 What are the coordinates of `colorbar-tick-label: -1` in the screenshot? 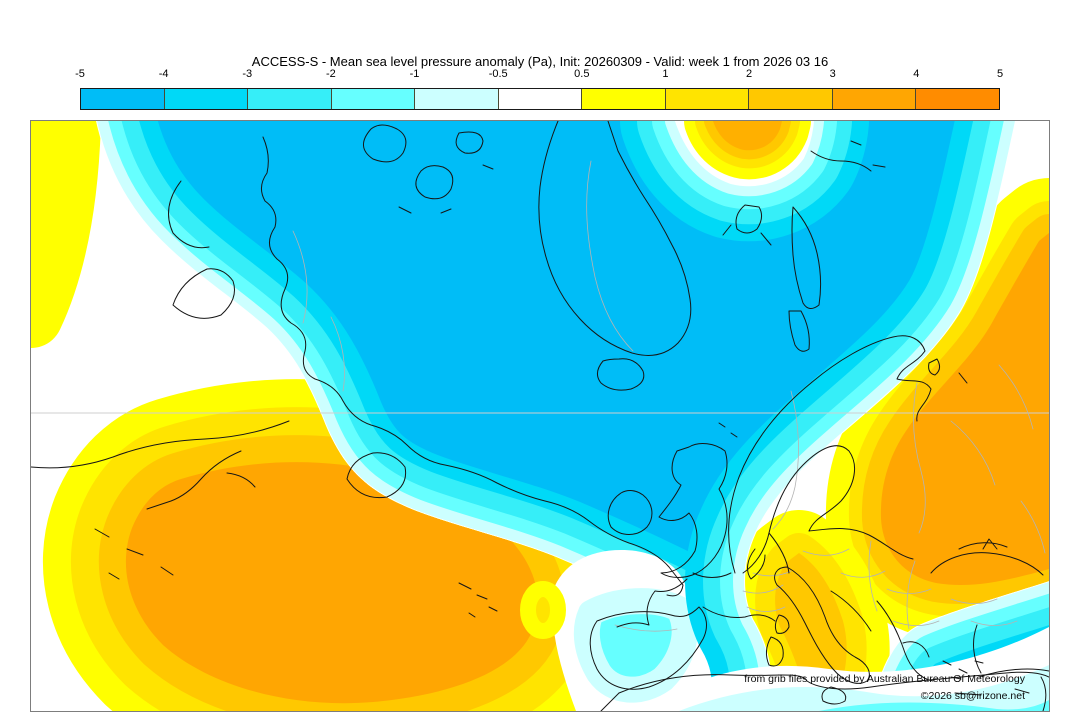 It's located at (414, 74).